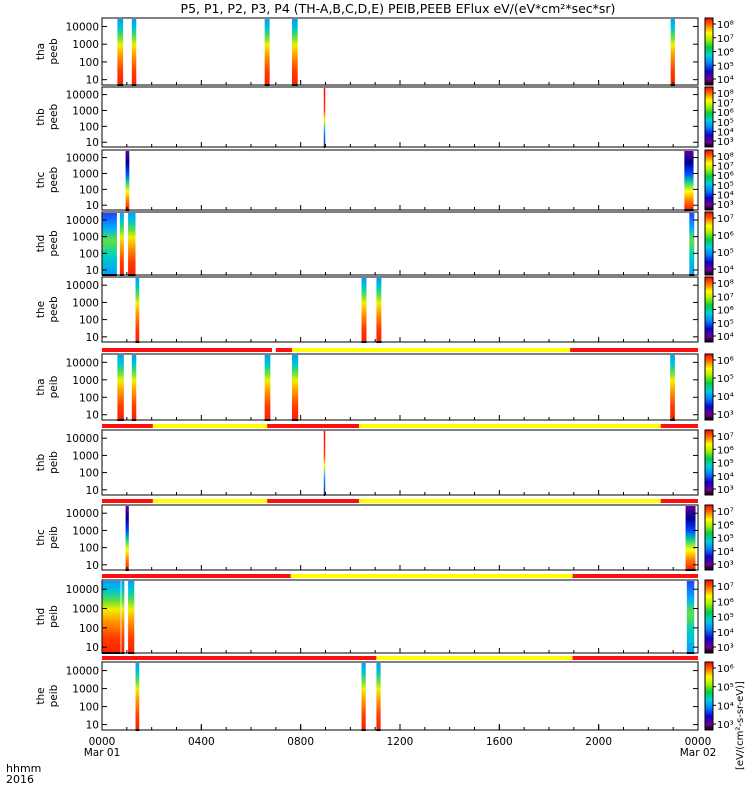 This screenshot has width=750, height=800. I want to click on x-tick-label: 0800, so click(300, 742).